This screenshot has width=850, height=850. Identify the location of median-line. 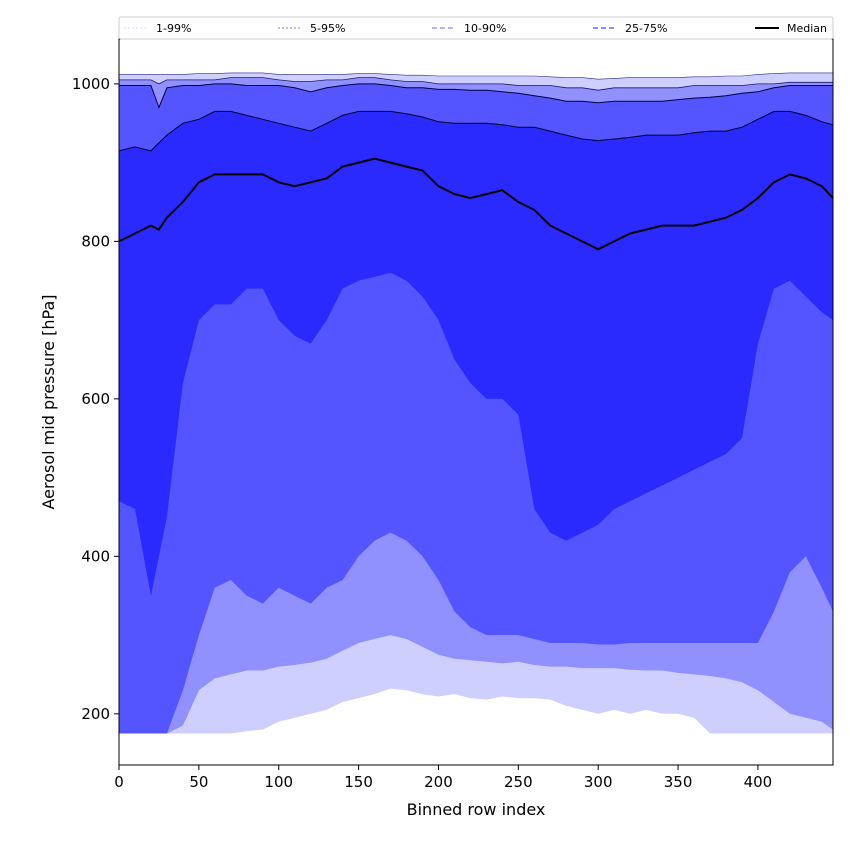
(476, 204).